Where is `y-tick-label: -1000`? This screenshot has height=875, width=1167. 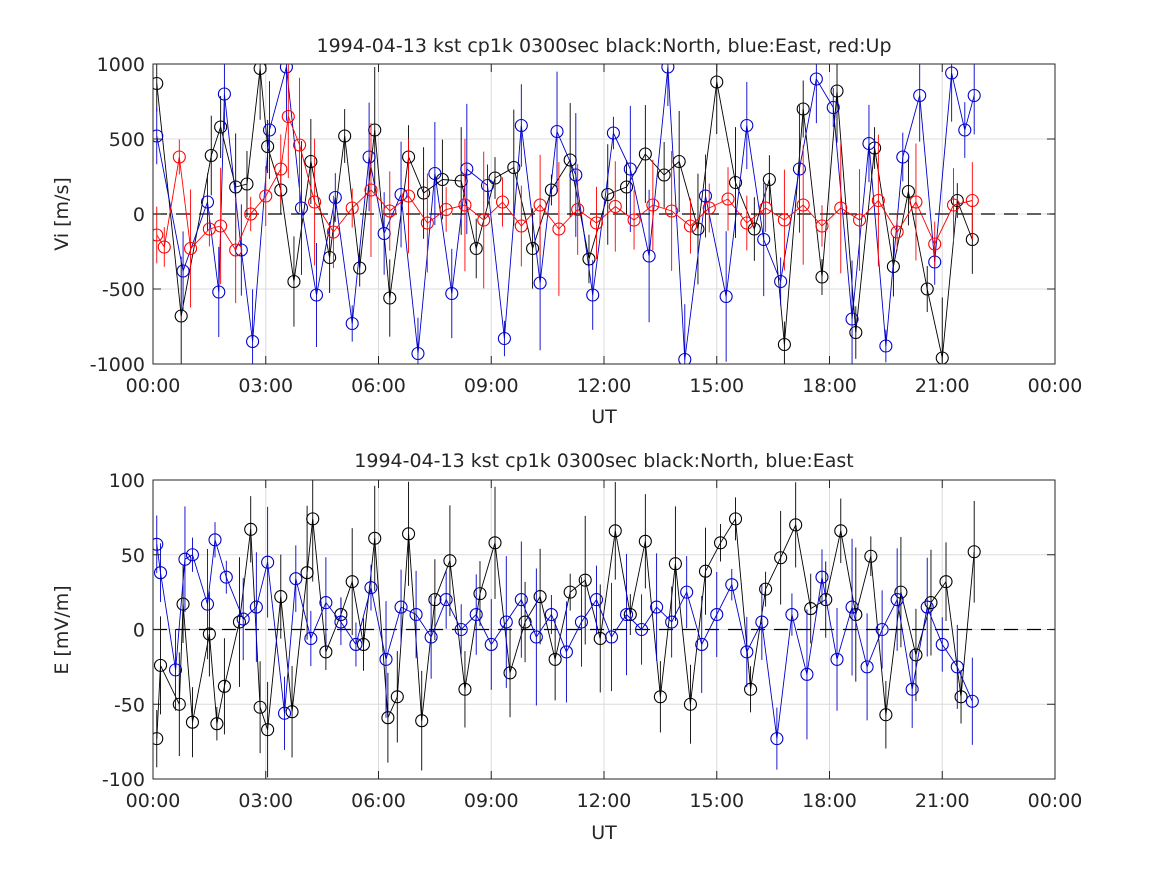
y-tick-label: -1000 is located at coordinates (117, 365).